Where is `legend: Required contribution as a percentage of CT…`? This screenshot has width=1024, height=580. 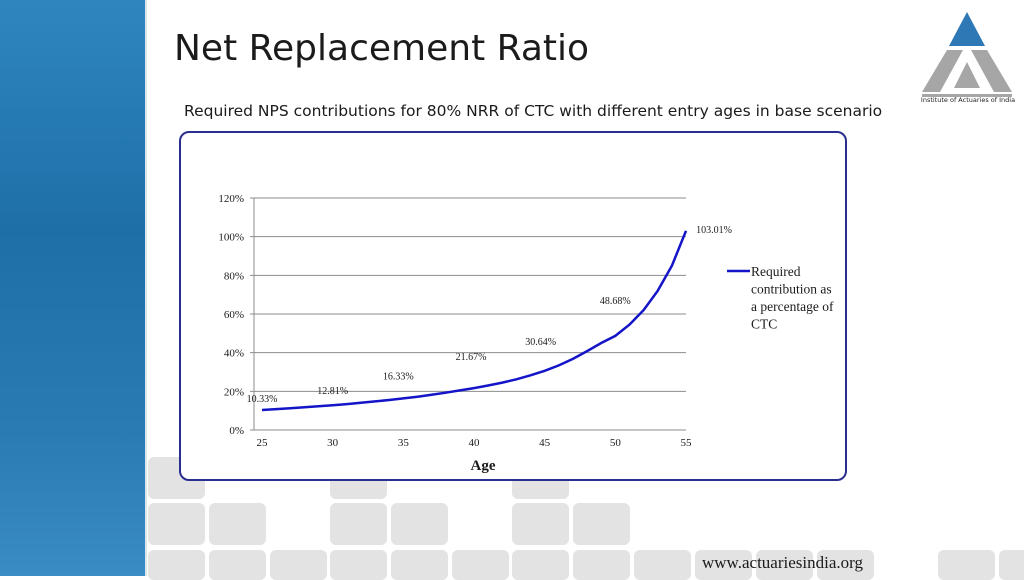
legend: Required contribution as a percentage of CT… is located at coordinates (780, 298).